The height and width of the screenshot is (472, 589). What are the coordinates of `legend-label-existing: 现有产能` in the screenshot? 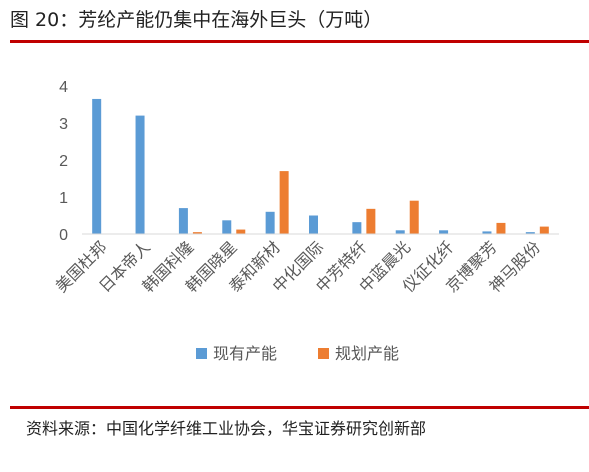 It's located at (245, 353).